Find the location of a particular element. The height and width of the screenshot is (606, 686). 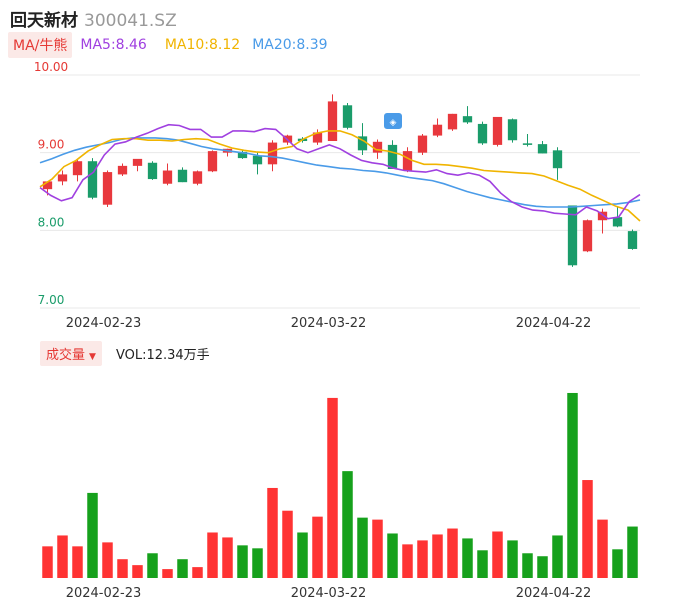

volume-x-tick-label: 2024-02-23 is located at coordinates (104, 593).